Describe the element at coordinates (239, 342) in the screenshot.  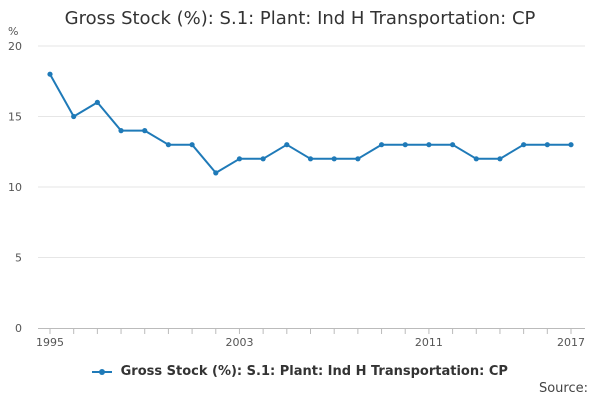
I see `x-tick-label: 2003` at that location.